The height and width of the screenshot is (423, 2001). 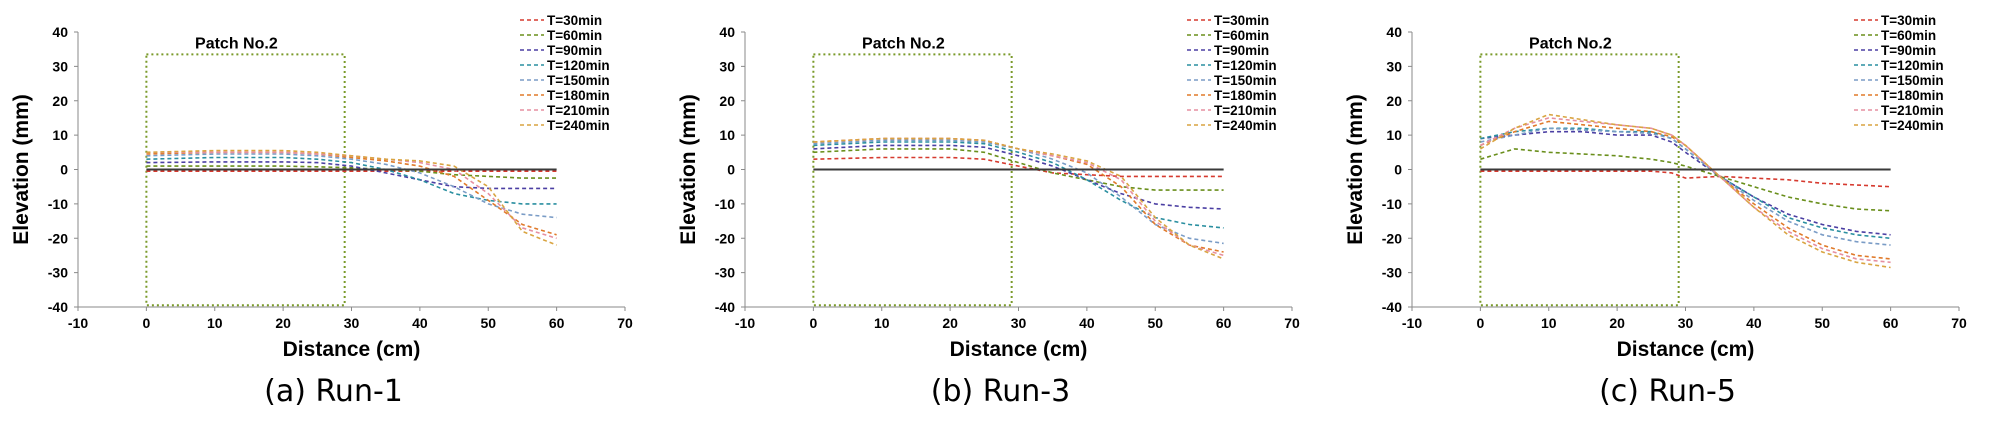 I want to click on patch-box, so click(x=1579, y=180).